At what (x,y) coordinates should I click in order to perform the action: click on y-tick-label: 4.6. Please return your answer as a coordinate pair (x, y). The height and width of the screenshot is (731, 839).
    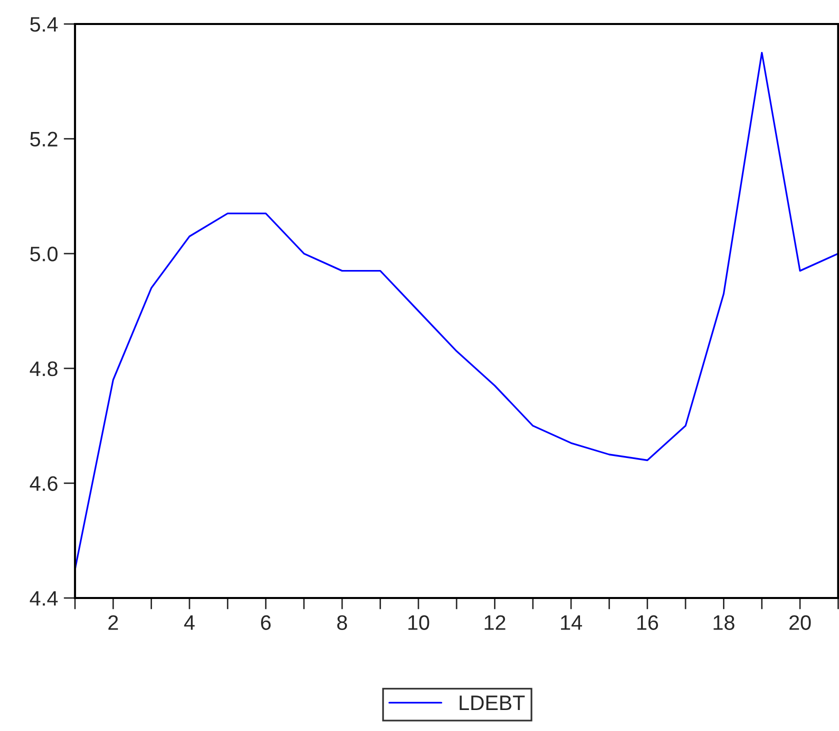
    Looking at the image, I should click on (44, 483).